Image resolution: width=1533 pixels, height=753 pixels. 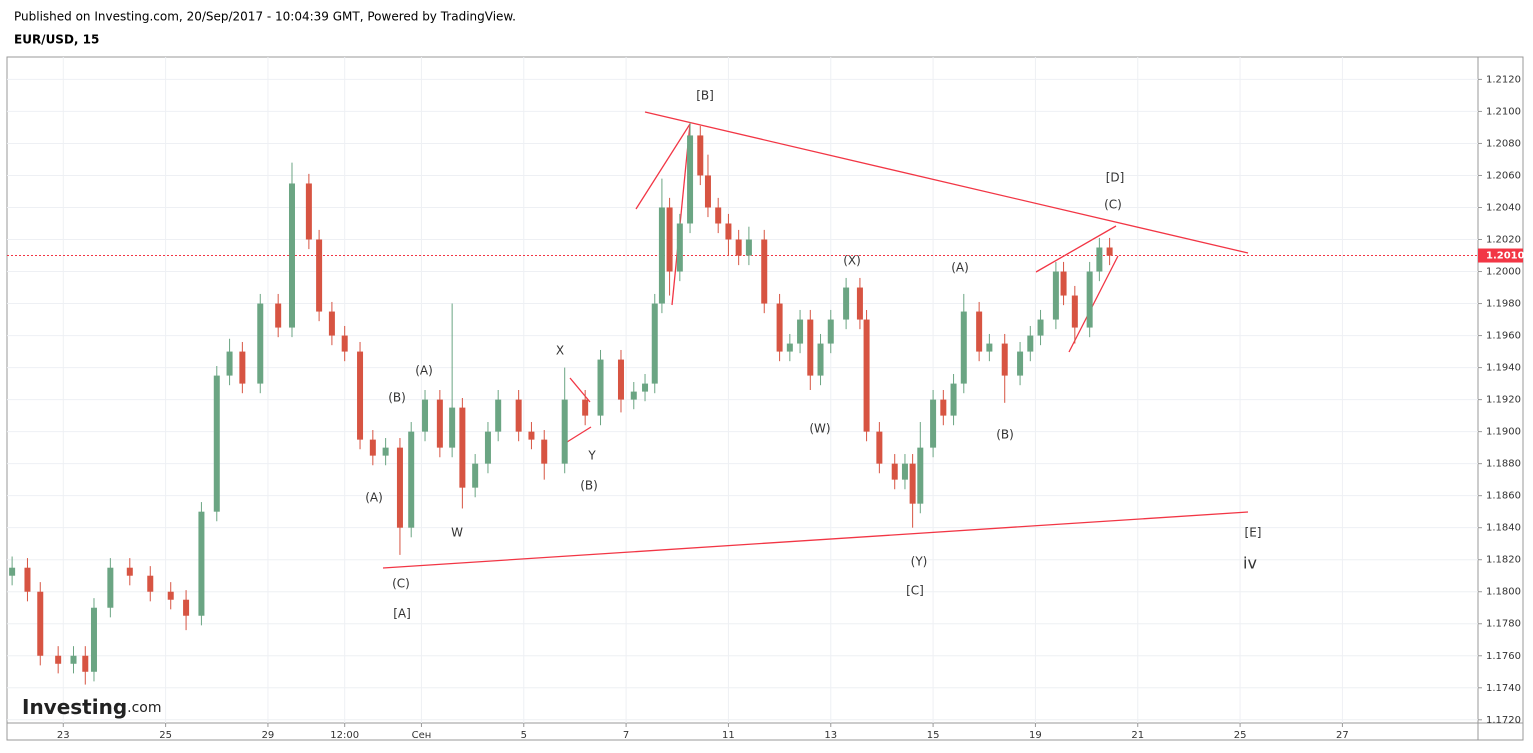 What do you see at coordinates (1503, 496) in the screenshot?
I see `y-tick-label: 1.1860` at bounding box center [1503, 496].